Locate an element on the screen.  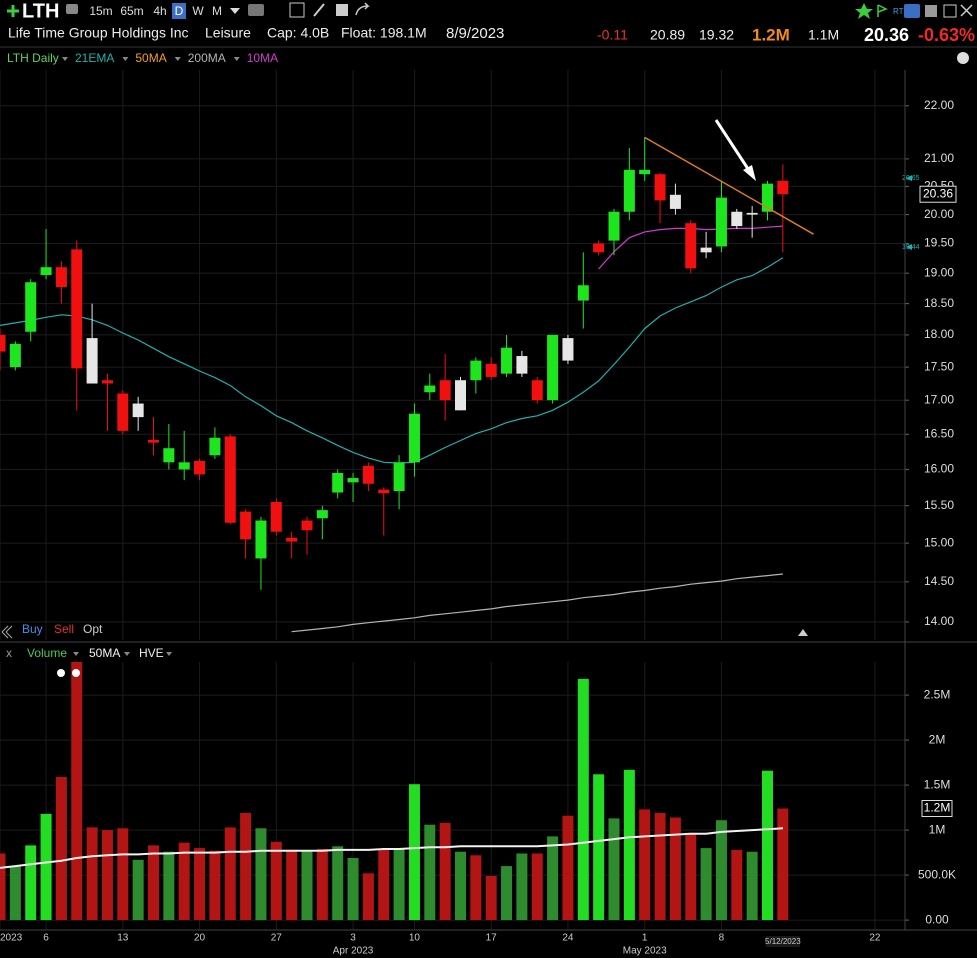
y-tick-label: 20.00 is located at coordinates (939, 214).